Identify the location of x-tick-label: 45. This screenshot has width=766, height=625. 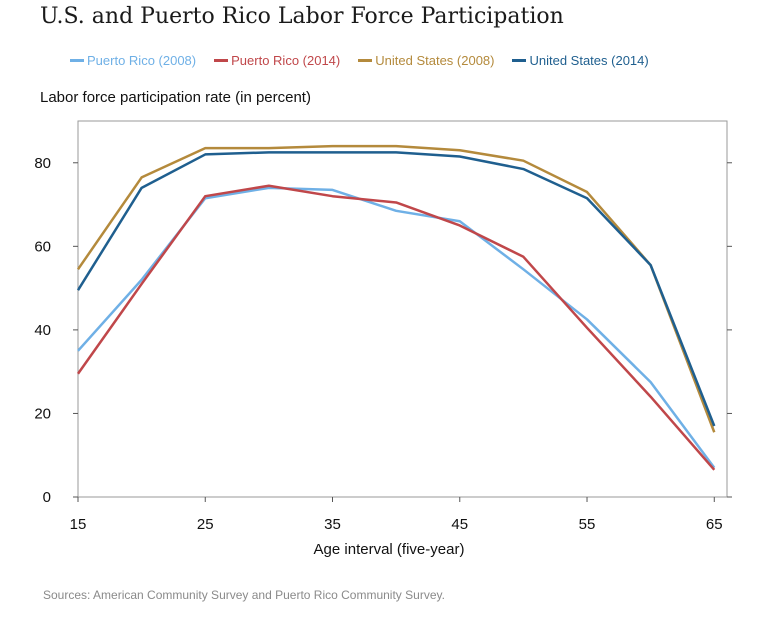
(459, 524).